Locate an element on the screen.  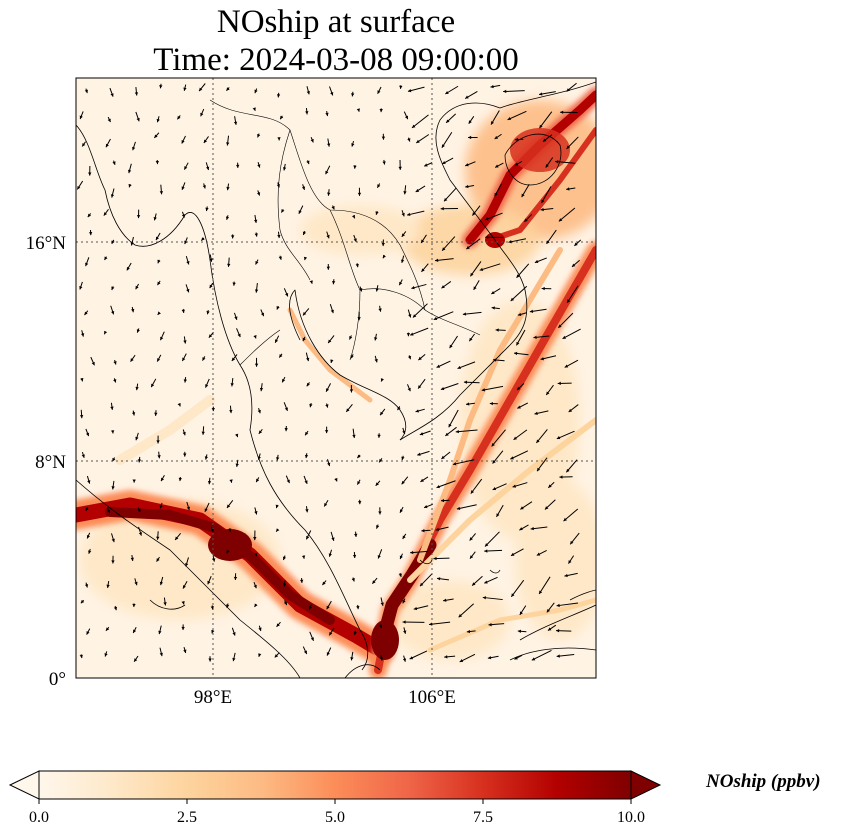
lat-tick-16n: 16°N is located at coordinates (46, 243).